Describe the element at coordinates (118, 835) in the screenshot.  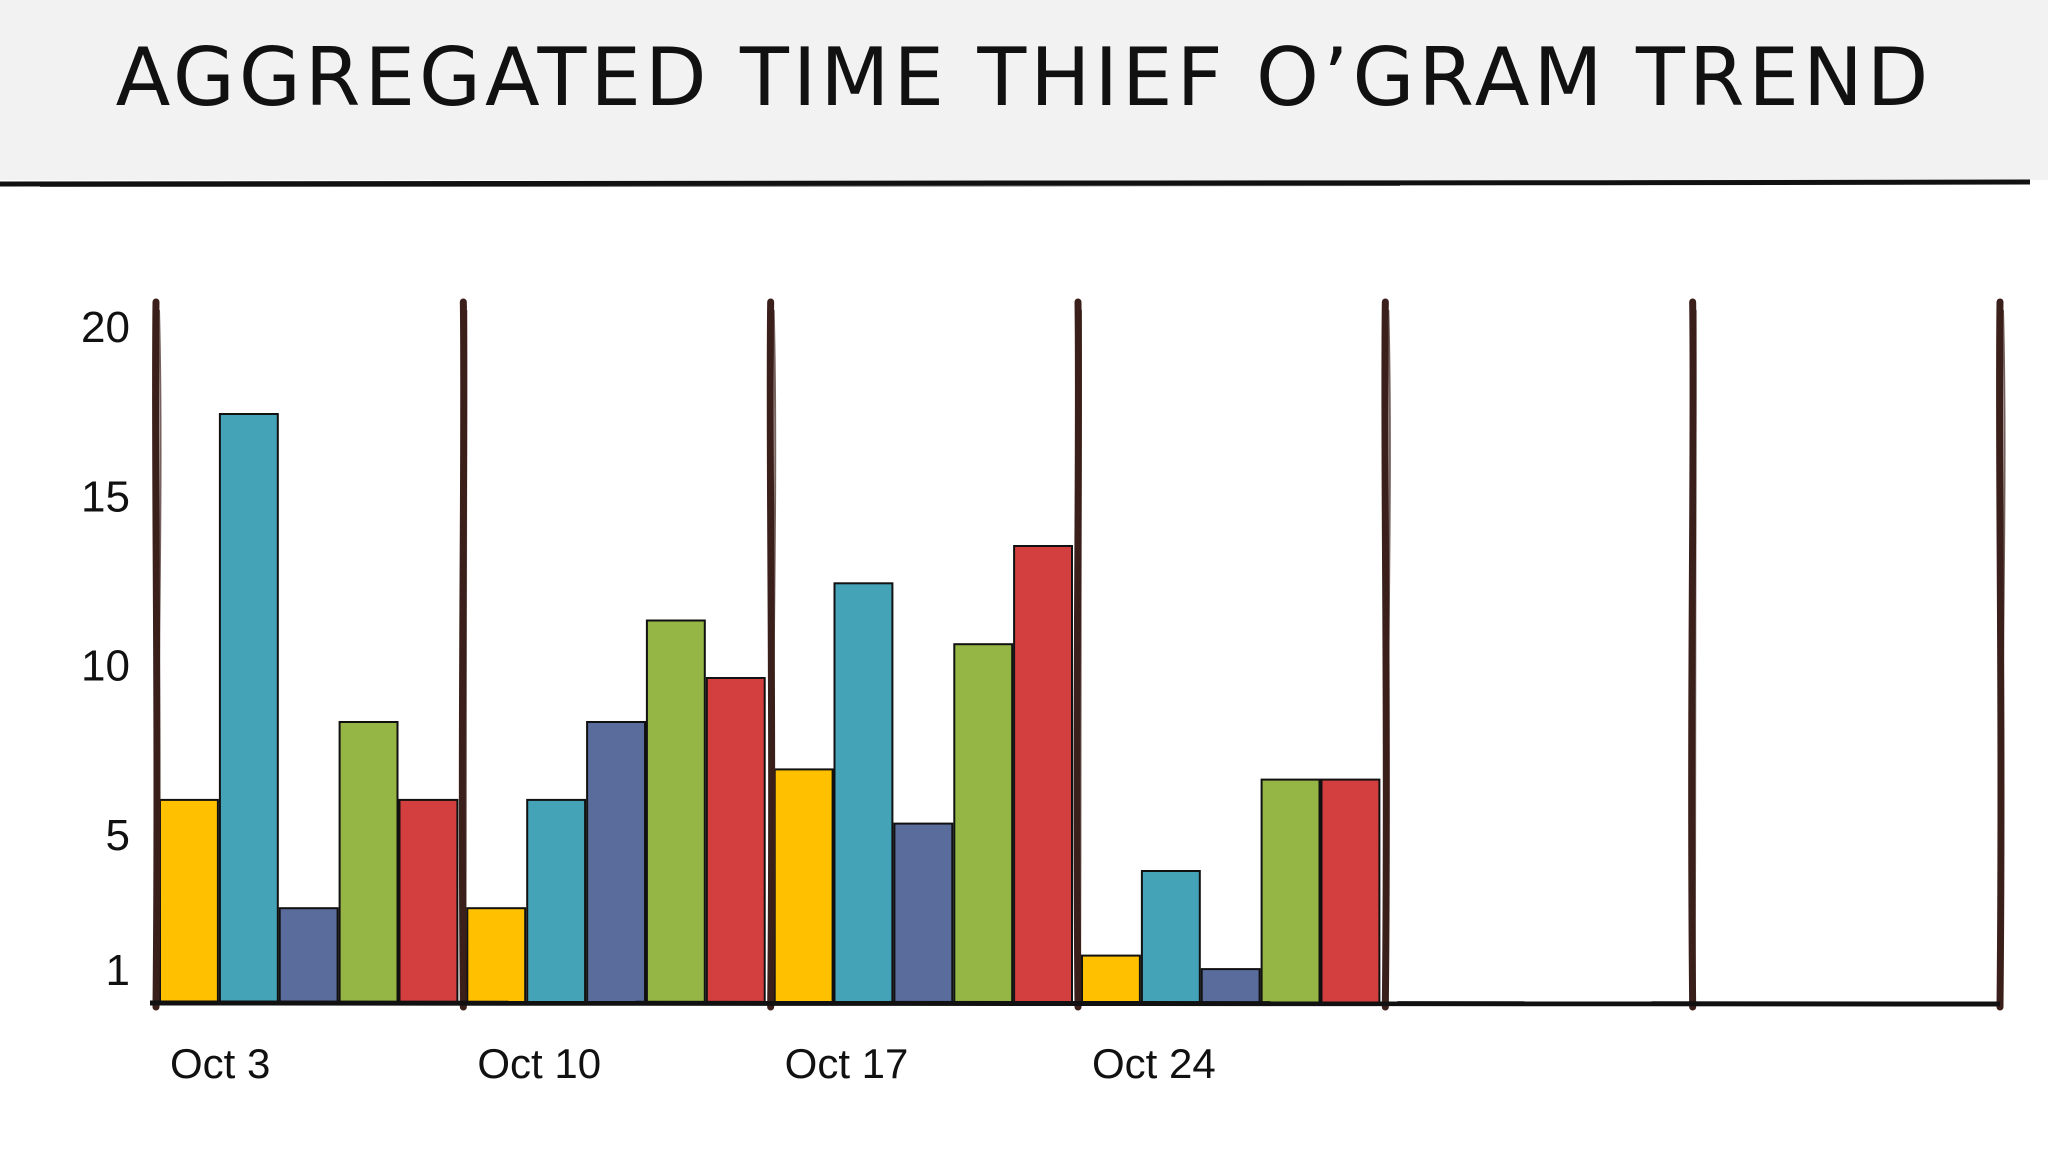
I see `y-tick-label: 5` at that location.